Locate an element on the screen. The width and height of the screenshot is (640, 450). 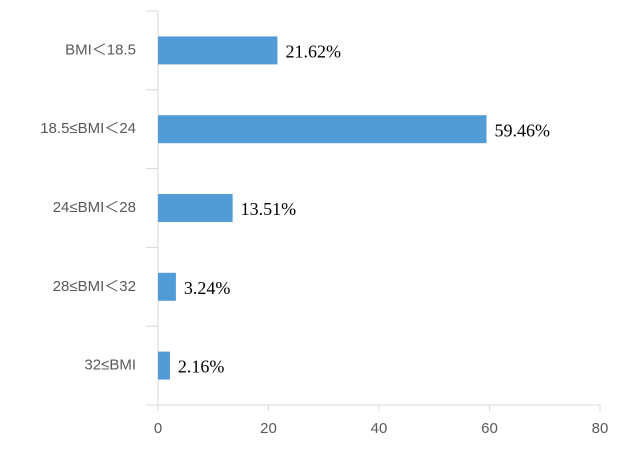
y-tick-label: 18.5≤BMI＜24 is located at coordinates (88, 128).